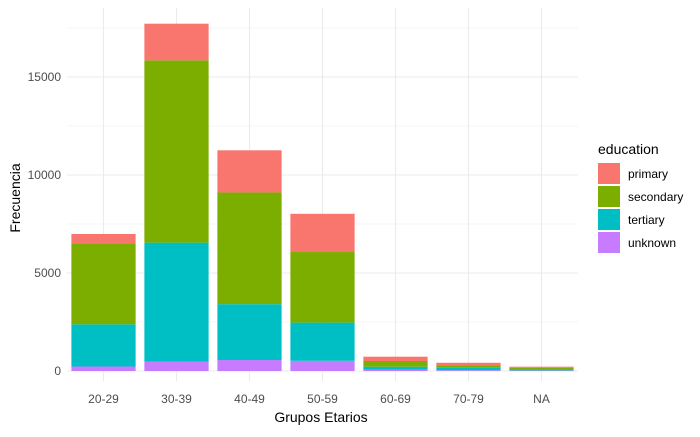 The height and width of the screenshot is (437, 700). I want to click on x-axis-title: Grupos Etarios, so click(320, 417).